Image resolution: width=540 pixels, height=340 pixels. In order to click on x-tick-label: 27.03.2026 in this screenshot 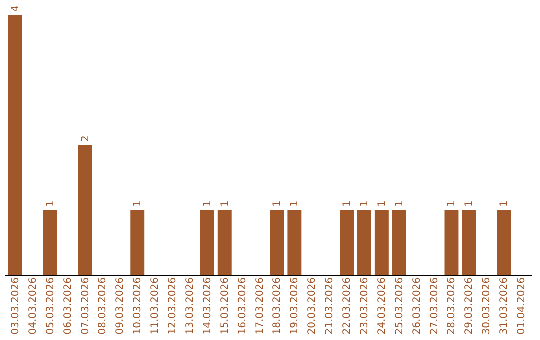, I will do `click(434, 306)`.